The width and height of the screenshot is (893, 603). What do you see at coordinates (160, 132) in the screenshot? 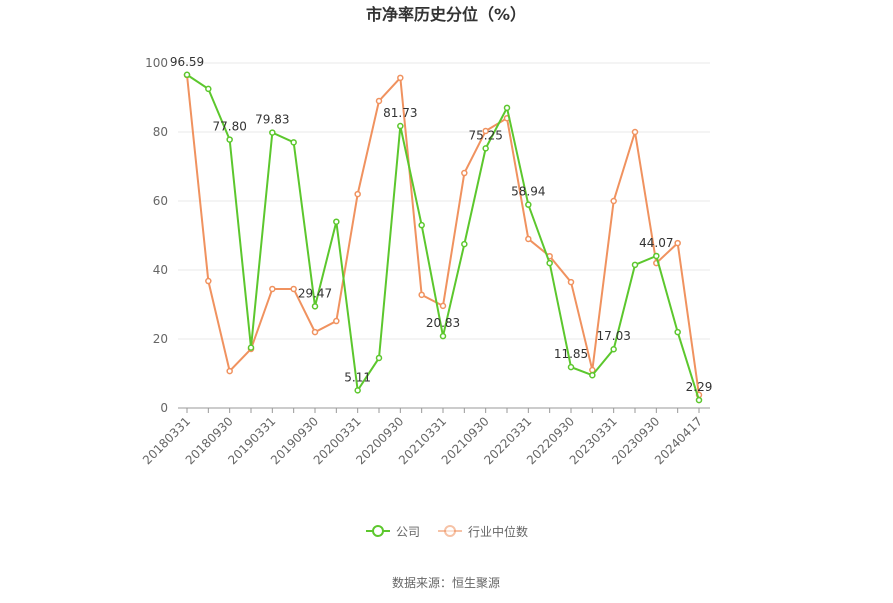
I see `y-tick-label: 80` at bounding box center [160, 132].